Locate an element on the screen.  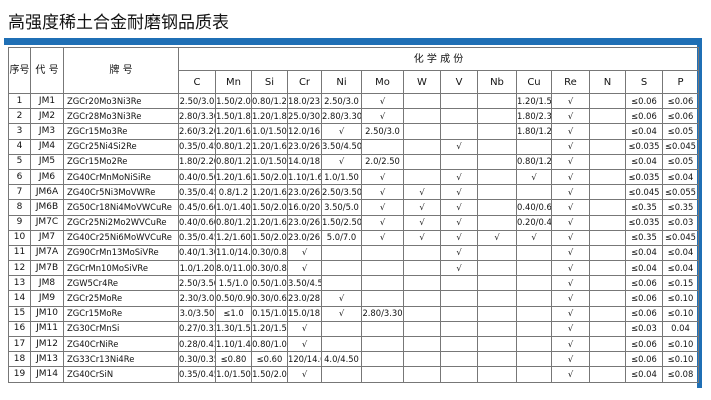
table-cell: 2 is located at coordinates (19, 116).